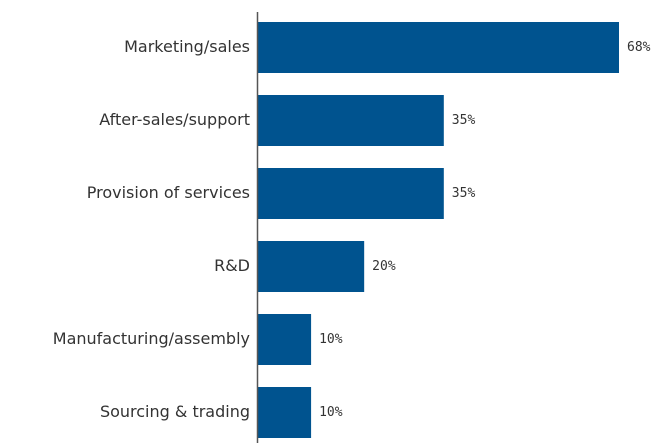  What do you see at coordinates (151, 338) in the screenshot?
I see `category-label: Manufacturing/assembly` at bounding box center [151, 338].